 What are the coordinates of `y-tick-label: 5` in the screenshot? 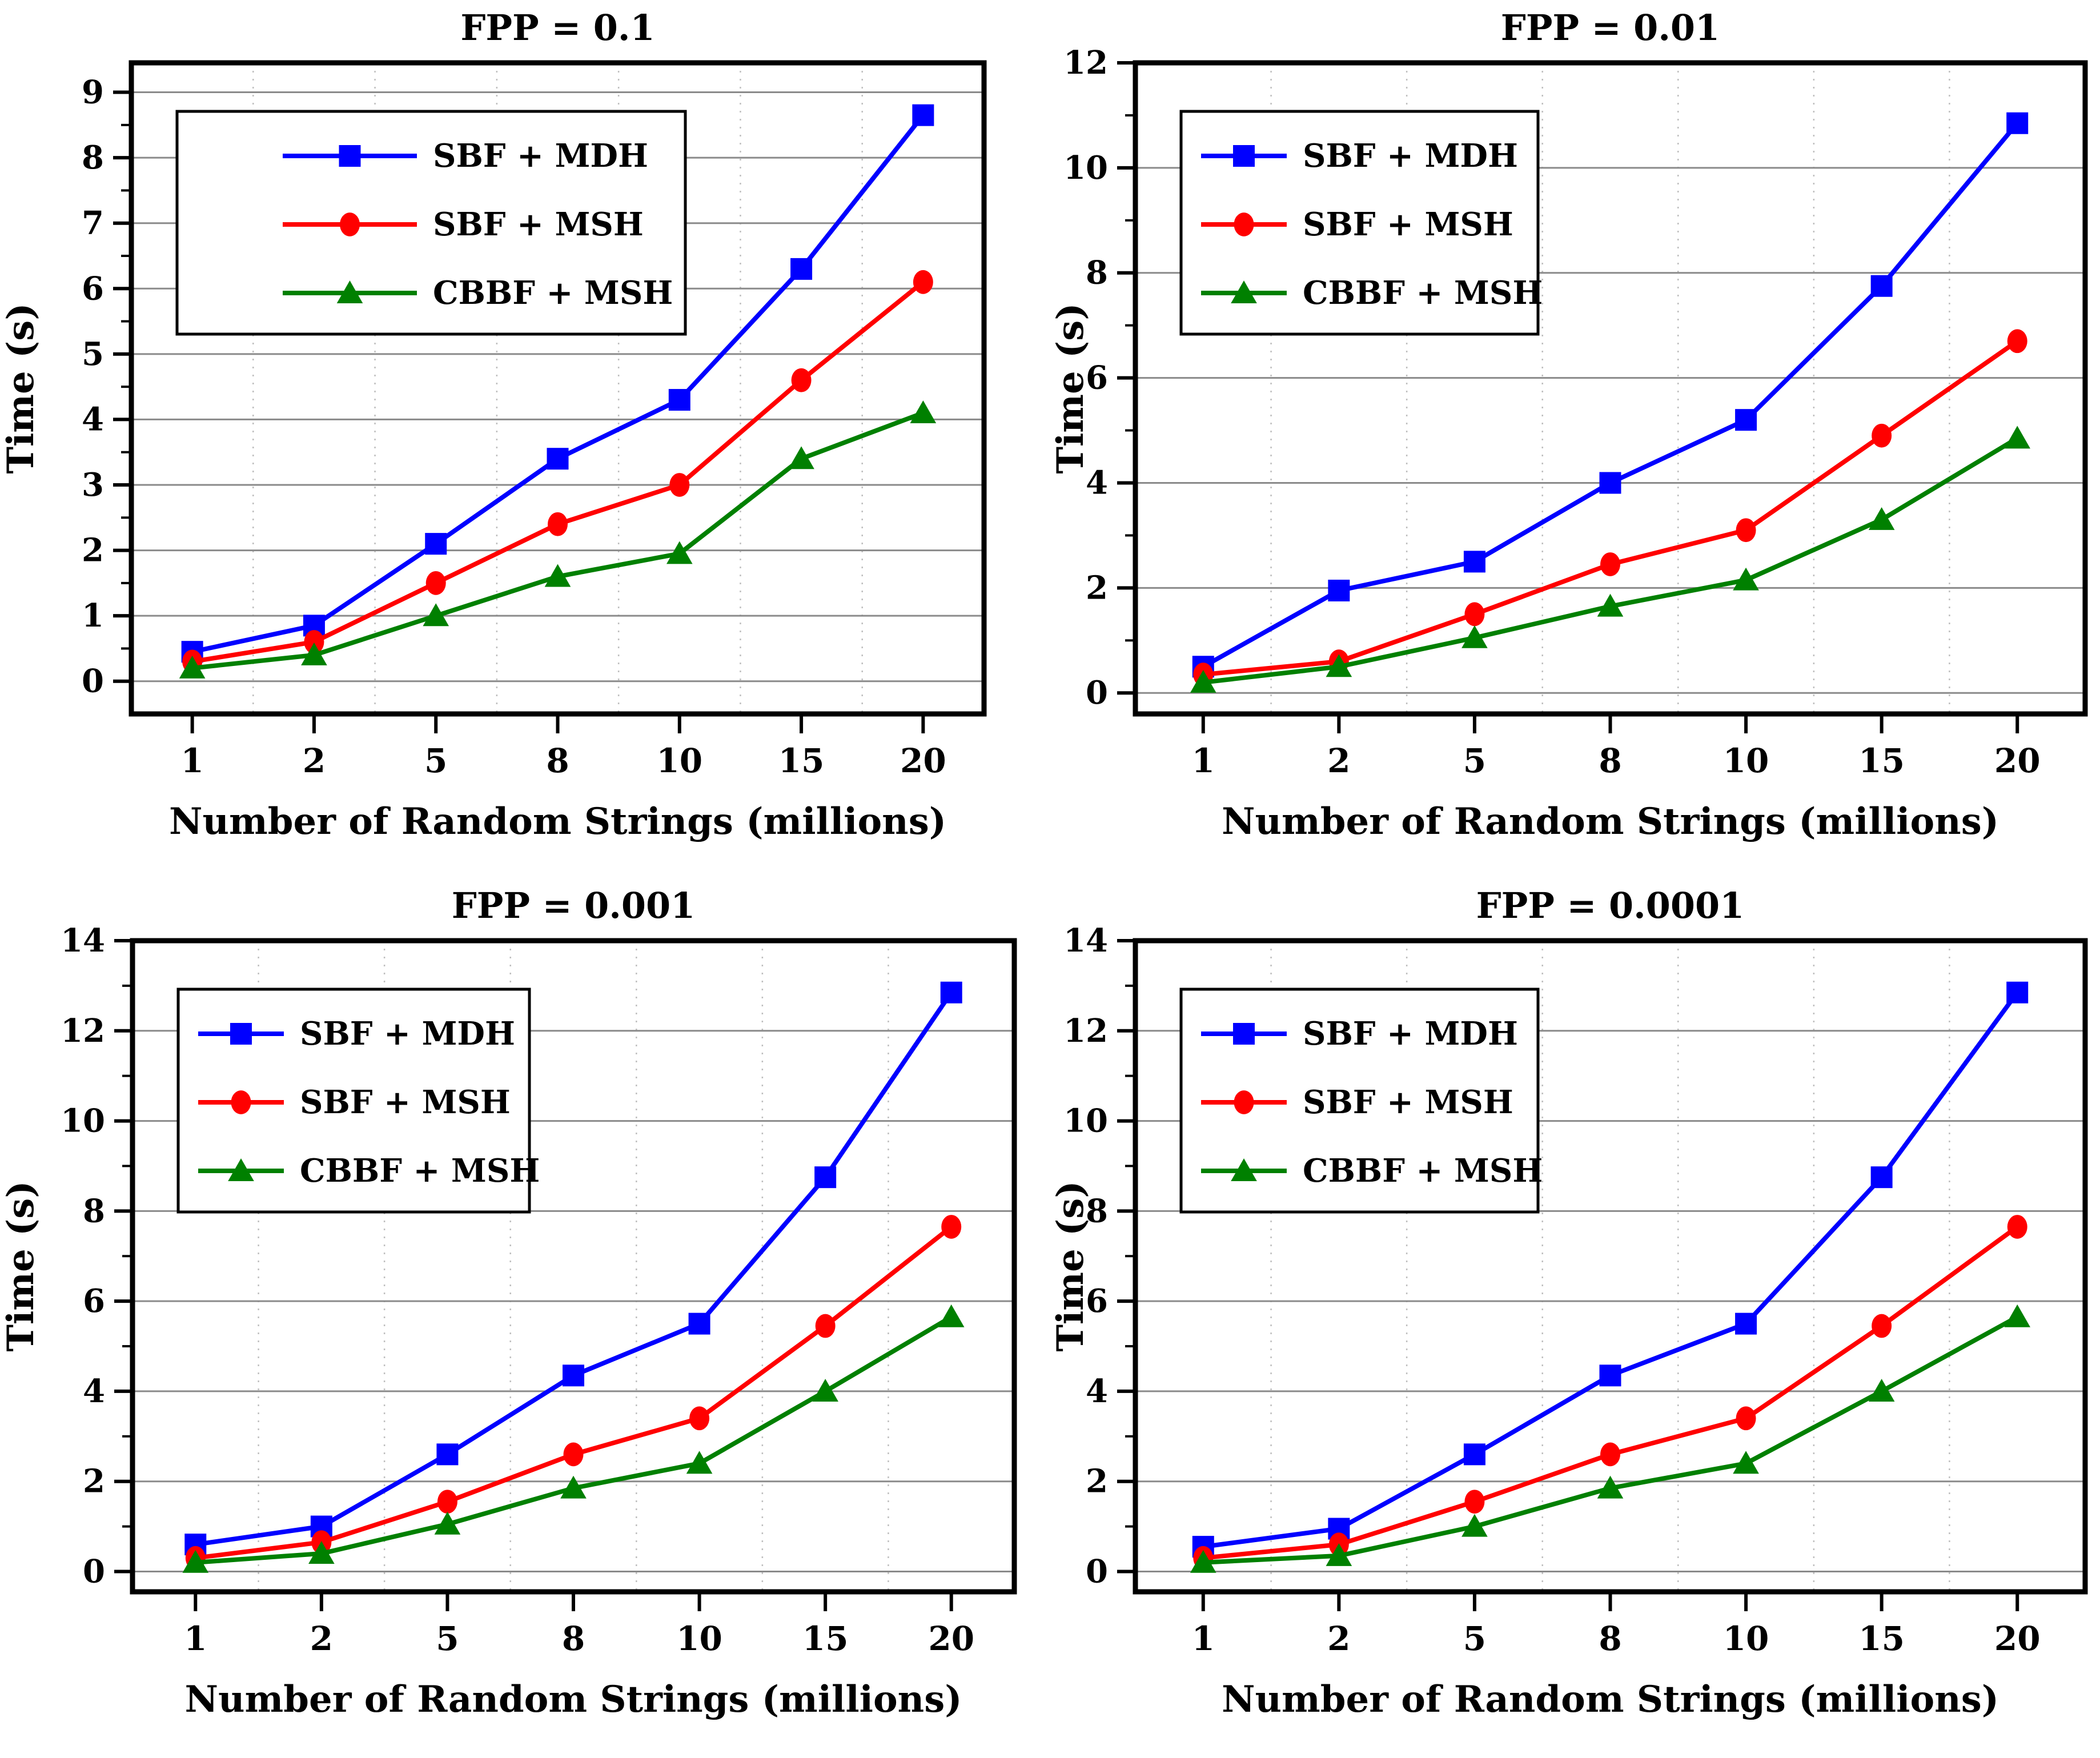 It's located at (93, 354).